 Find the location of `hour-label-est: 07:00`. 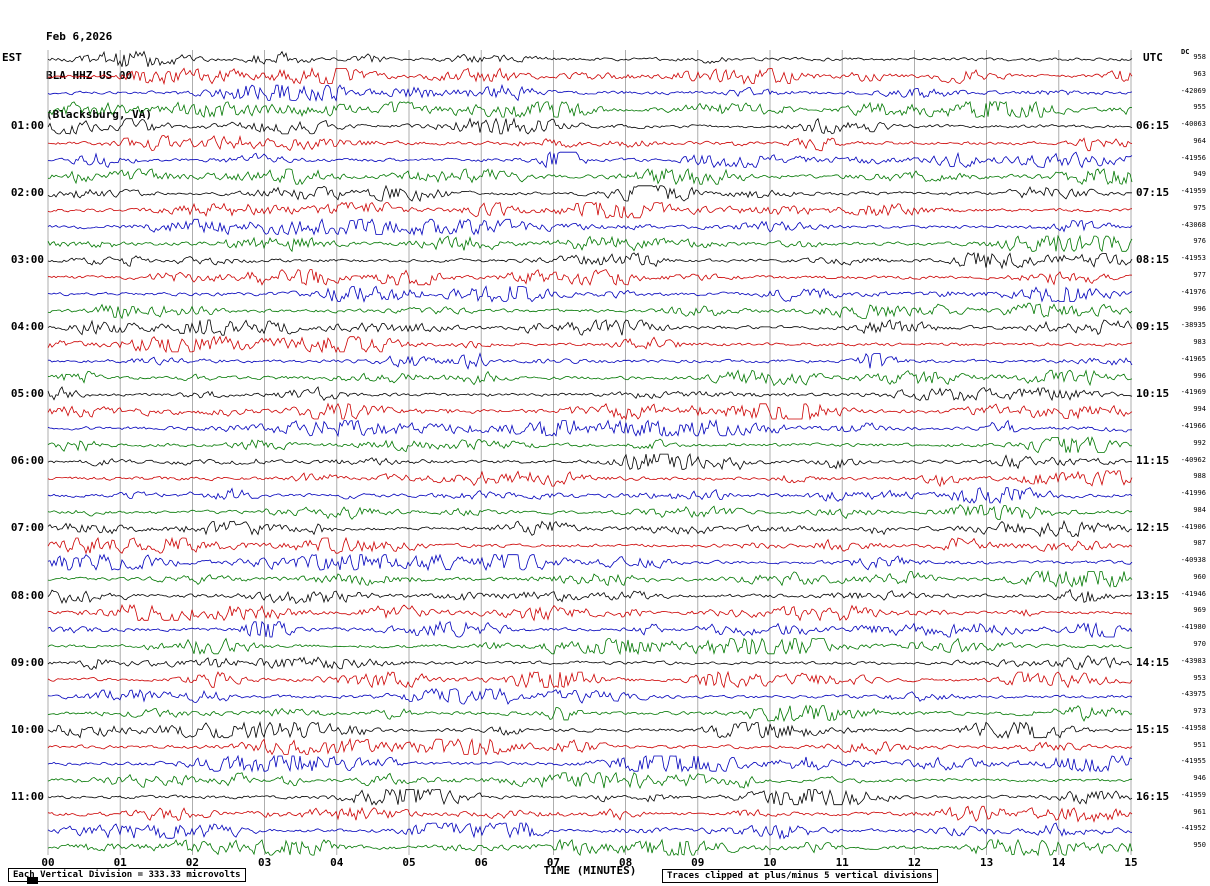

hour-label-est: 07:00 is located at coordinates (27, 528).